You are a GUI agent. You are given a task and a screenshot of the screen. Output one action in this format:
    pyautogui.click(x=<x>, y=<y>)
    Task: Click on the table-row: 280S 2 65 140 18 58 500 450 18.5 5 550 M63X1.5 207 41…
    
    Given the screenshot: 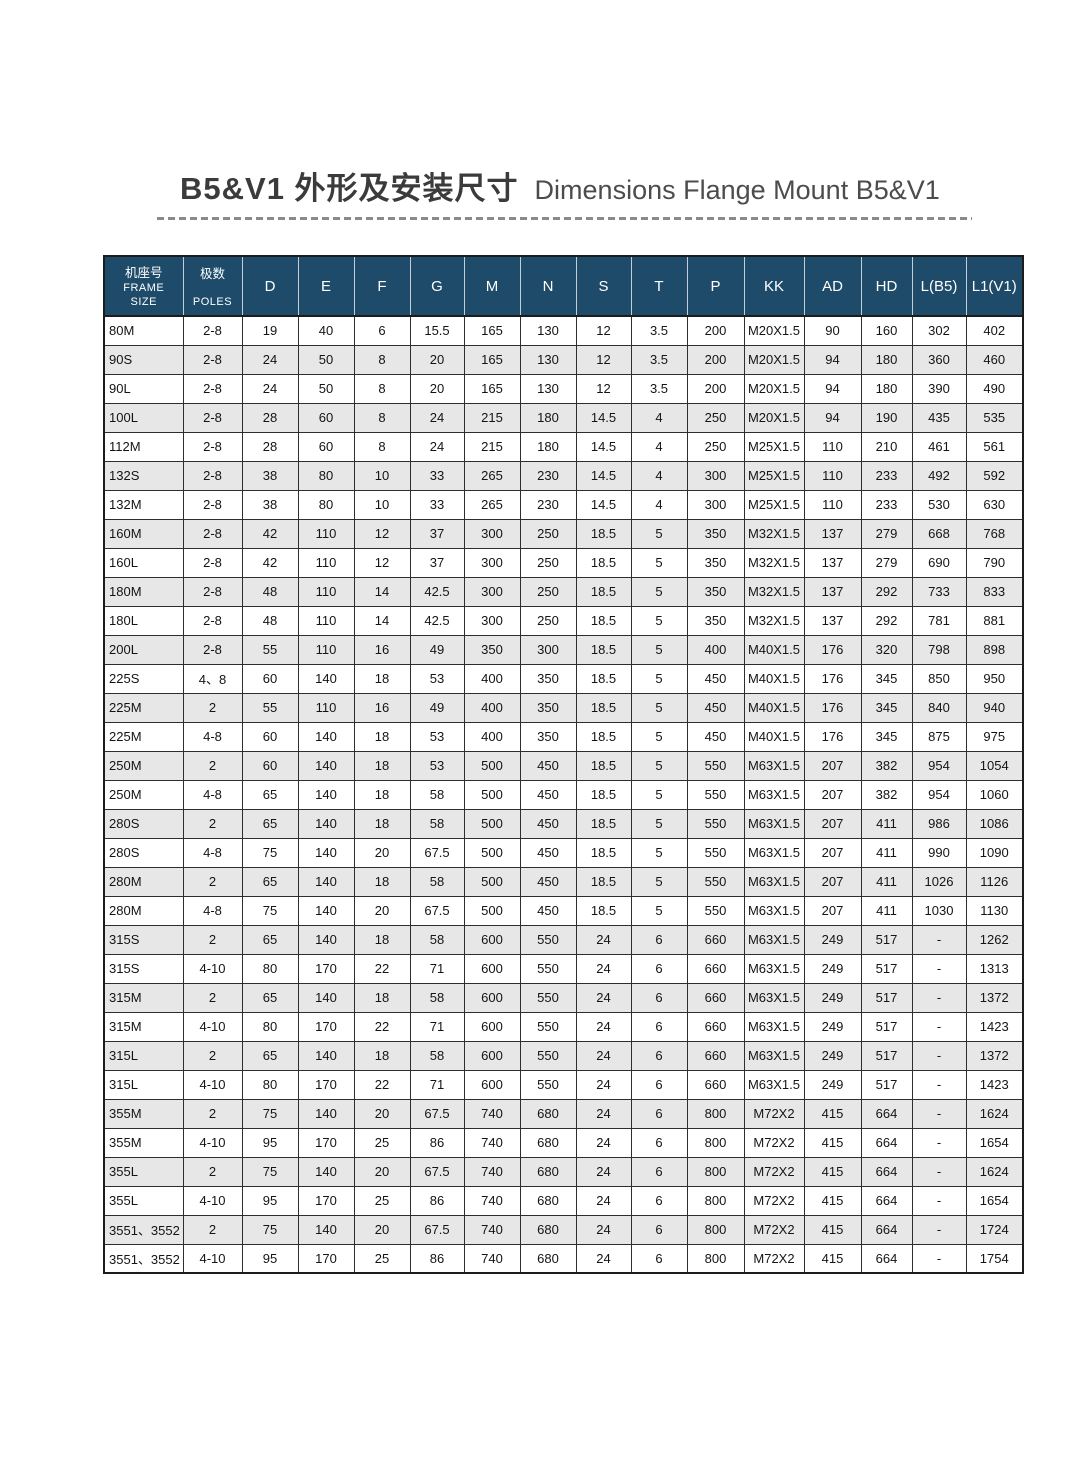 What is the action you would take?
    pyautogui.click(x=563, y=823)
    